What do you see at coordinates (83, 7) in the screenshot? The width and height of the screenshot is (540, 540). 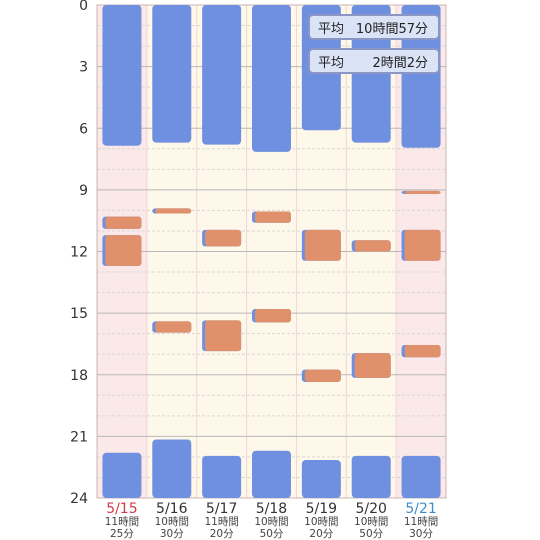 I see `y-tick-label: 0` at bounding box center [83, 7].